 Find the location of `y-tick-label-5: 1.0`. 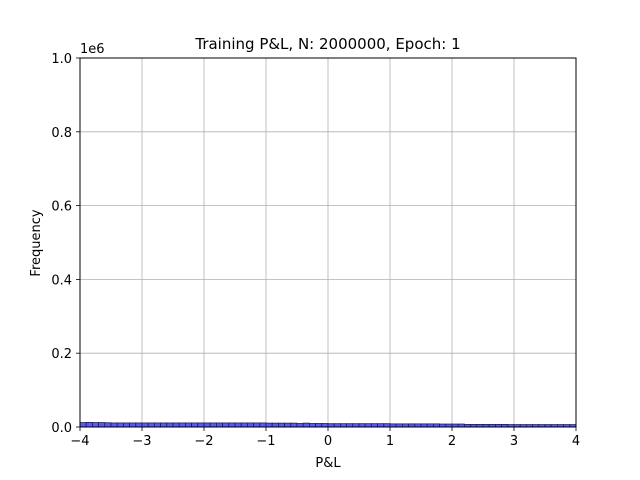

y-tick-label-5: 1.0 is located at coordinates (61, 59).